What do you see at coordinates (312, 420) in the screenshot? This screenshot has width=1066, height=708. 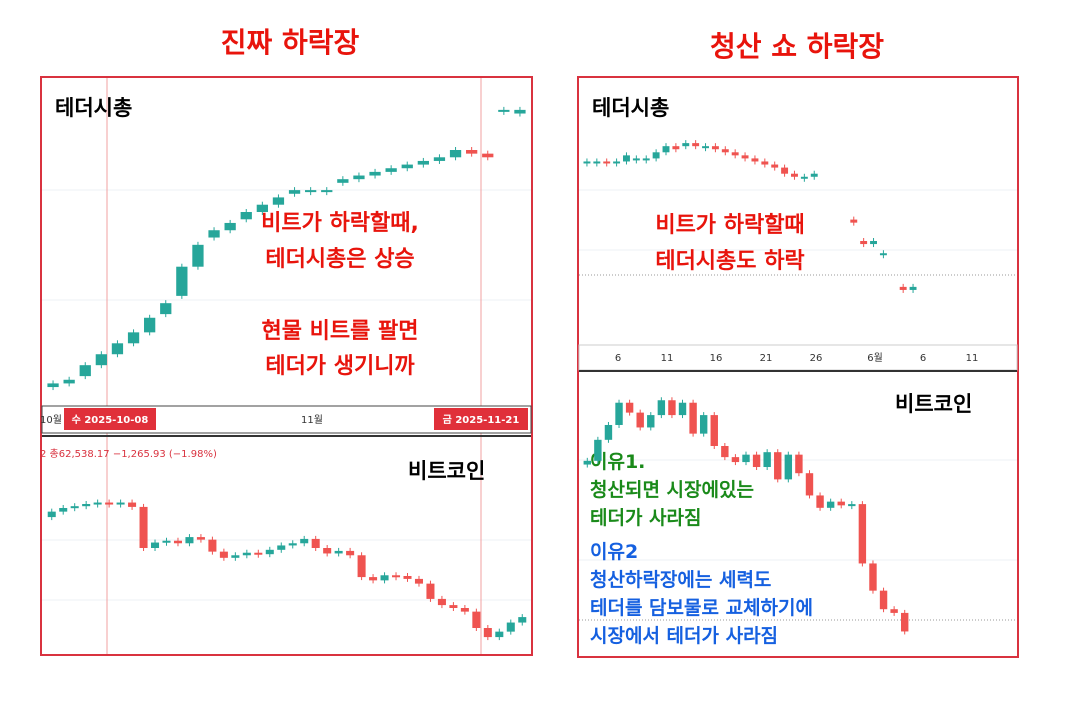 I see `axis-label: 11월` at bounding box center [312, 420].